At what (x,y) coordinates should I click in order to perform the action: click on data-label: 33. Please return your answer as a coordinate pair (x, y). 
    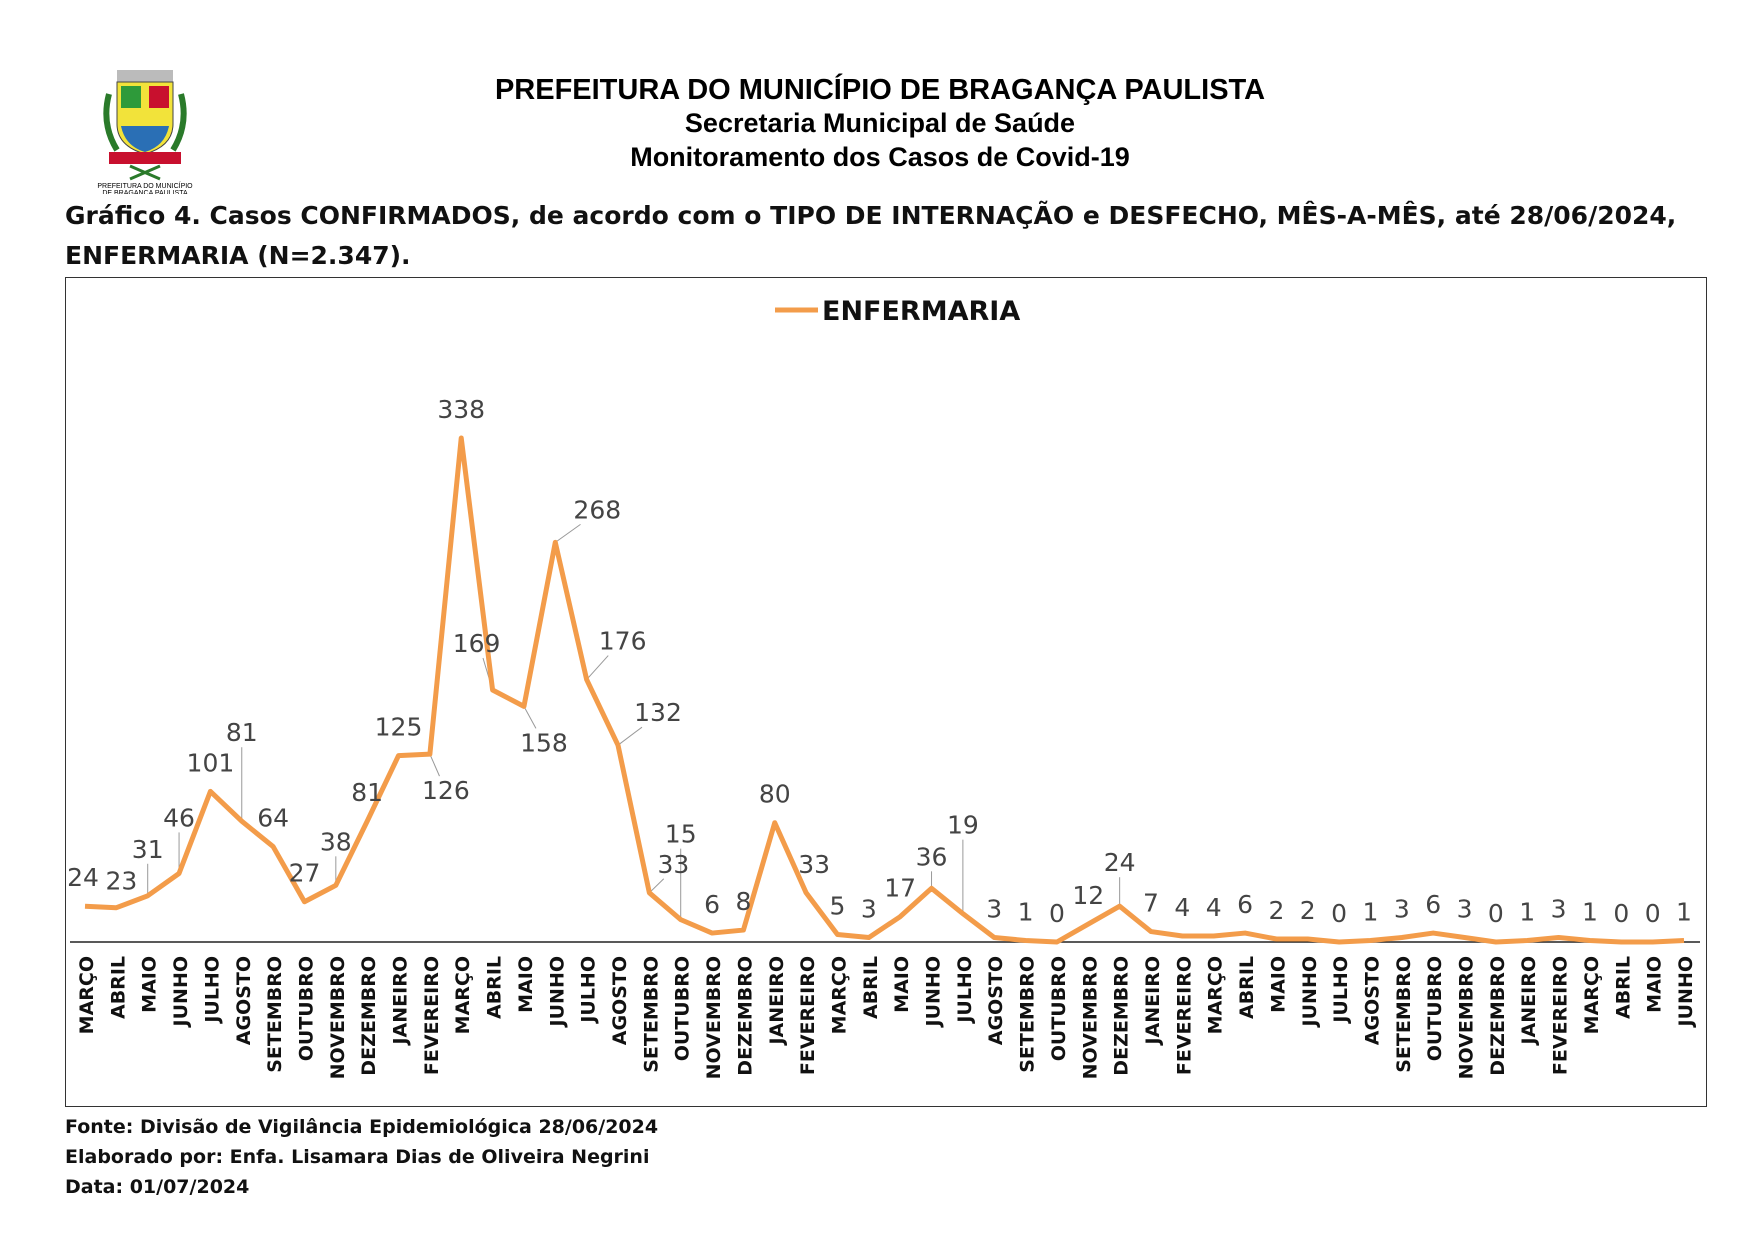
    Looking at the image, I should click on (673, 864).